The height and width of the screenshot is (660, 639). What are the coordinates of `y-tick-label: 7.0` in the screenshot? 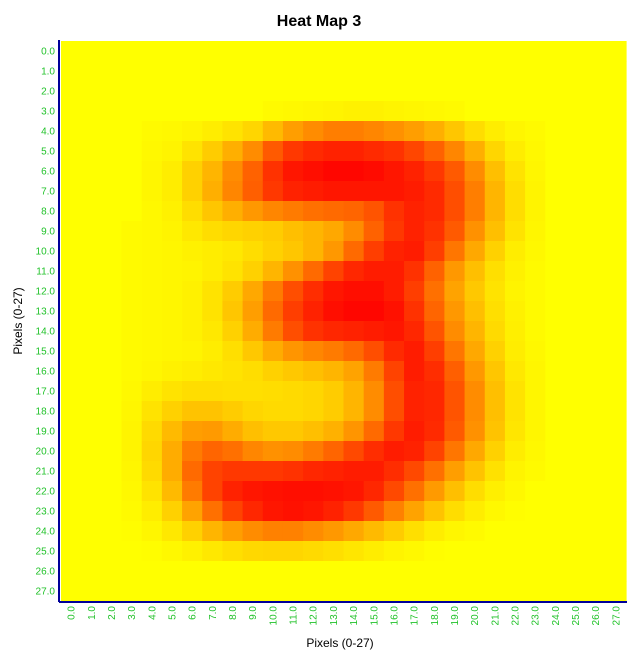 It's located at (48, 192).